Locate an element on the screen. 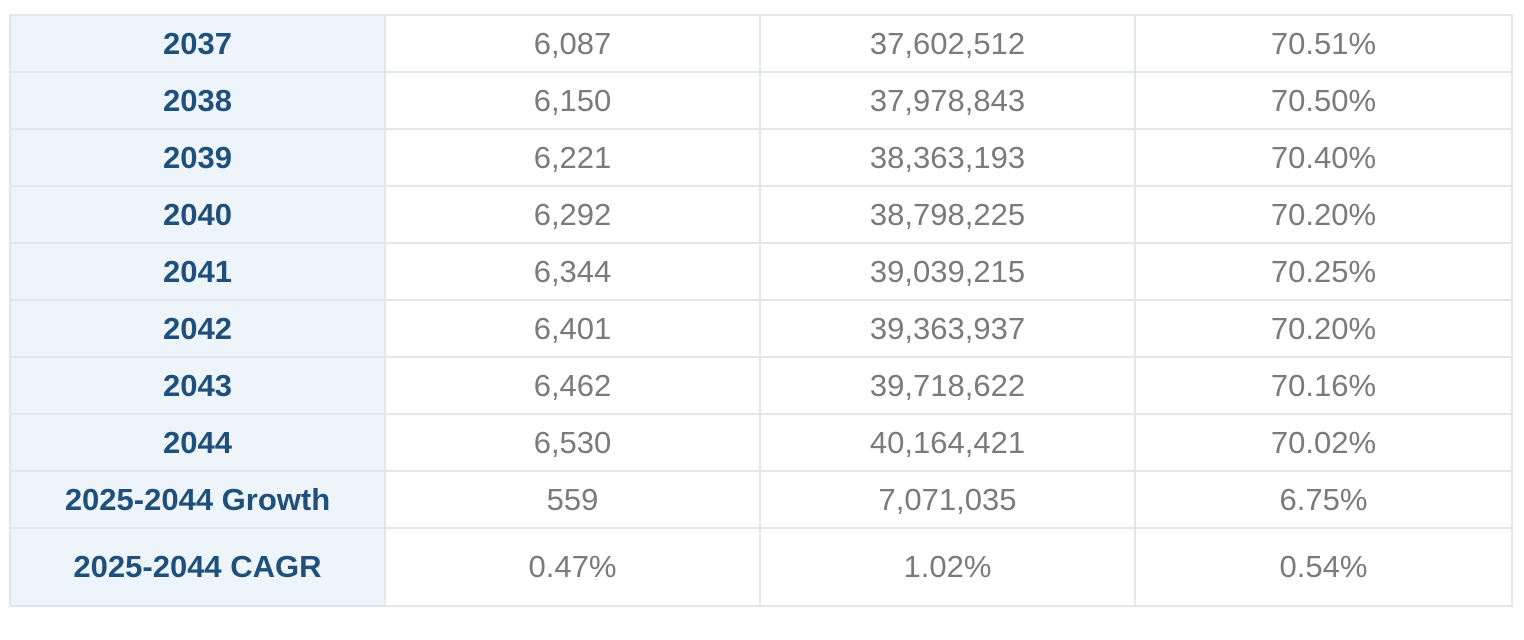  table-cell: 37,978,843 is located at coordinates (947, 100).